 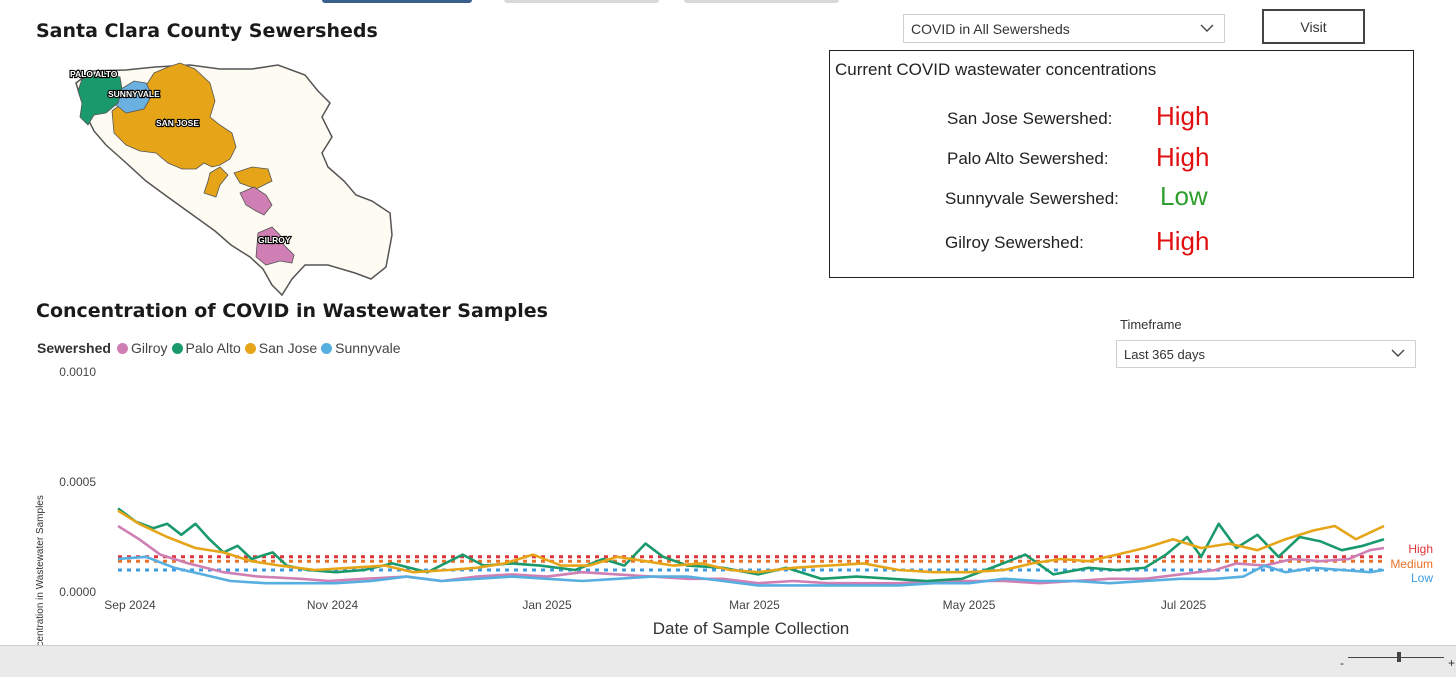 What do you see at coordinates (231, 179) in the screenshot?
I see `sewershed-map: PALO ALTO SUNNYVALE SAN JOSE GILROY` at bounding box center [231, 179].